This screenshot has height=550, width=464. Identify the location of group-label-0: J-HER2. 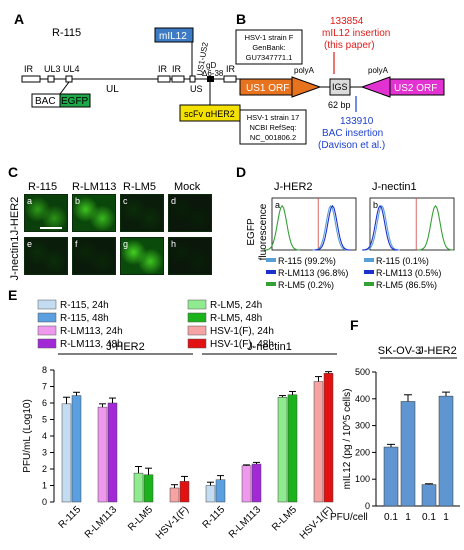
(125, 347).